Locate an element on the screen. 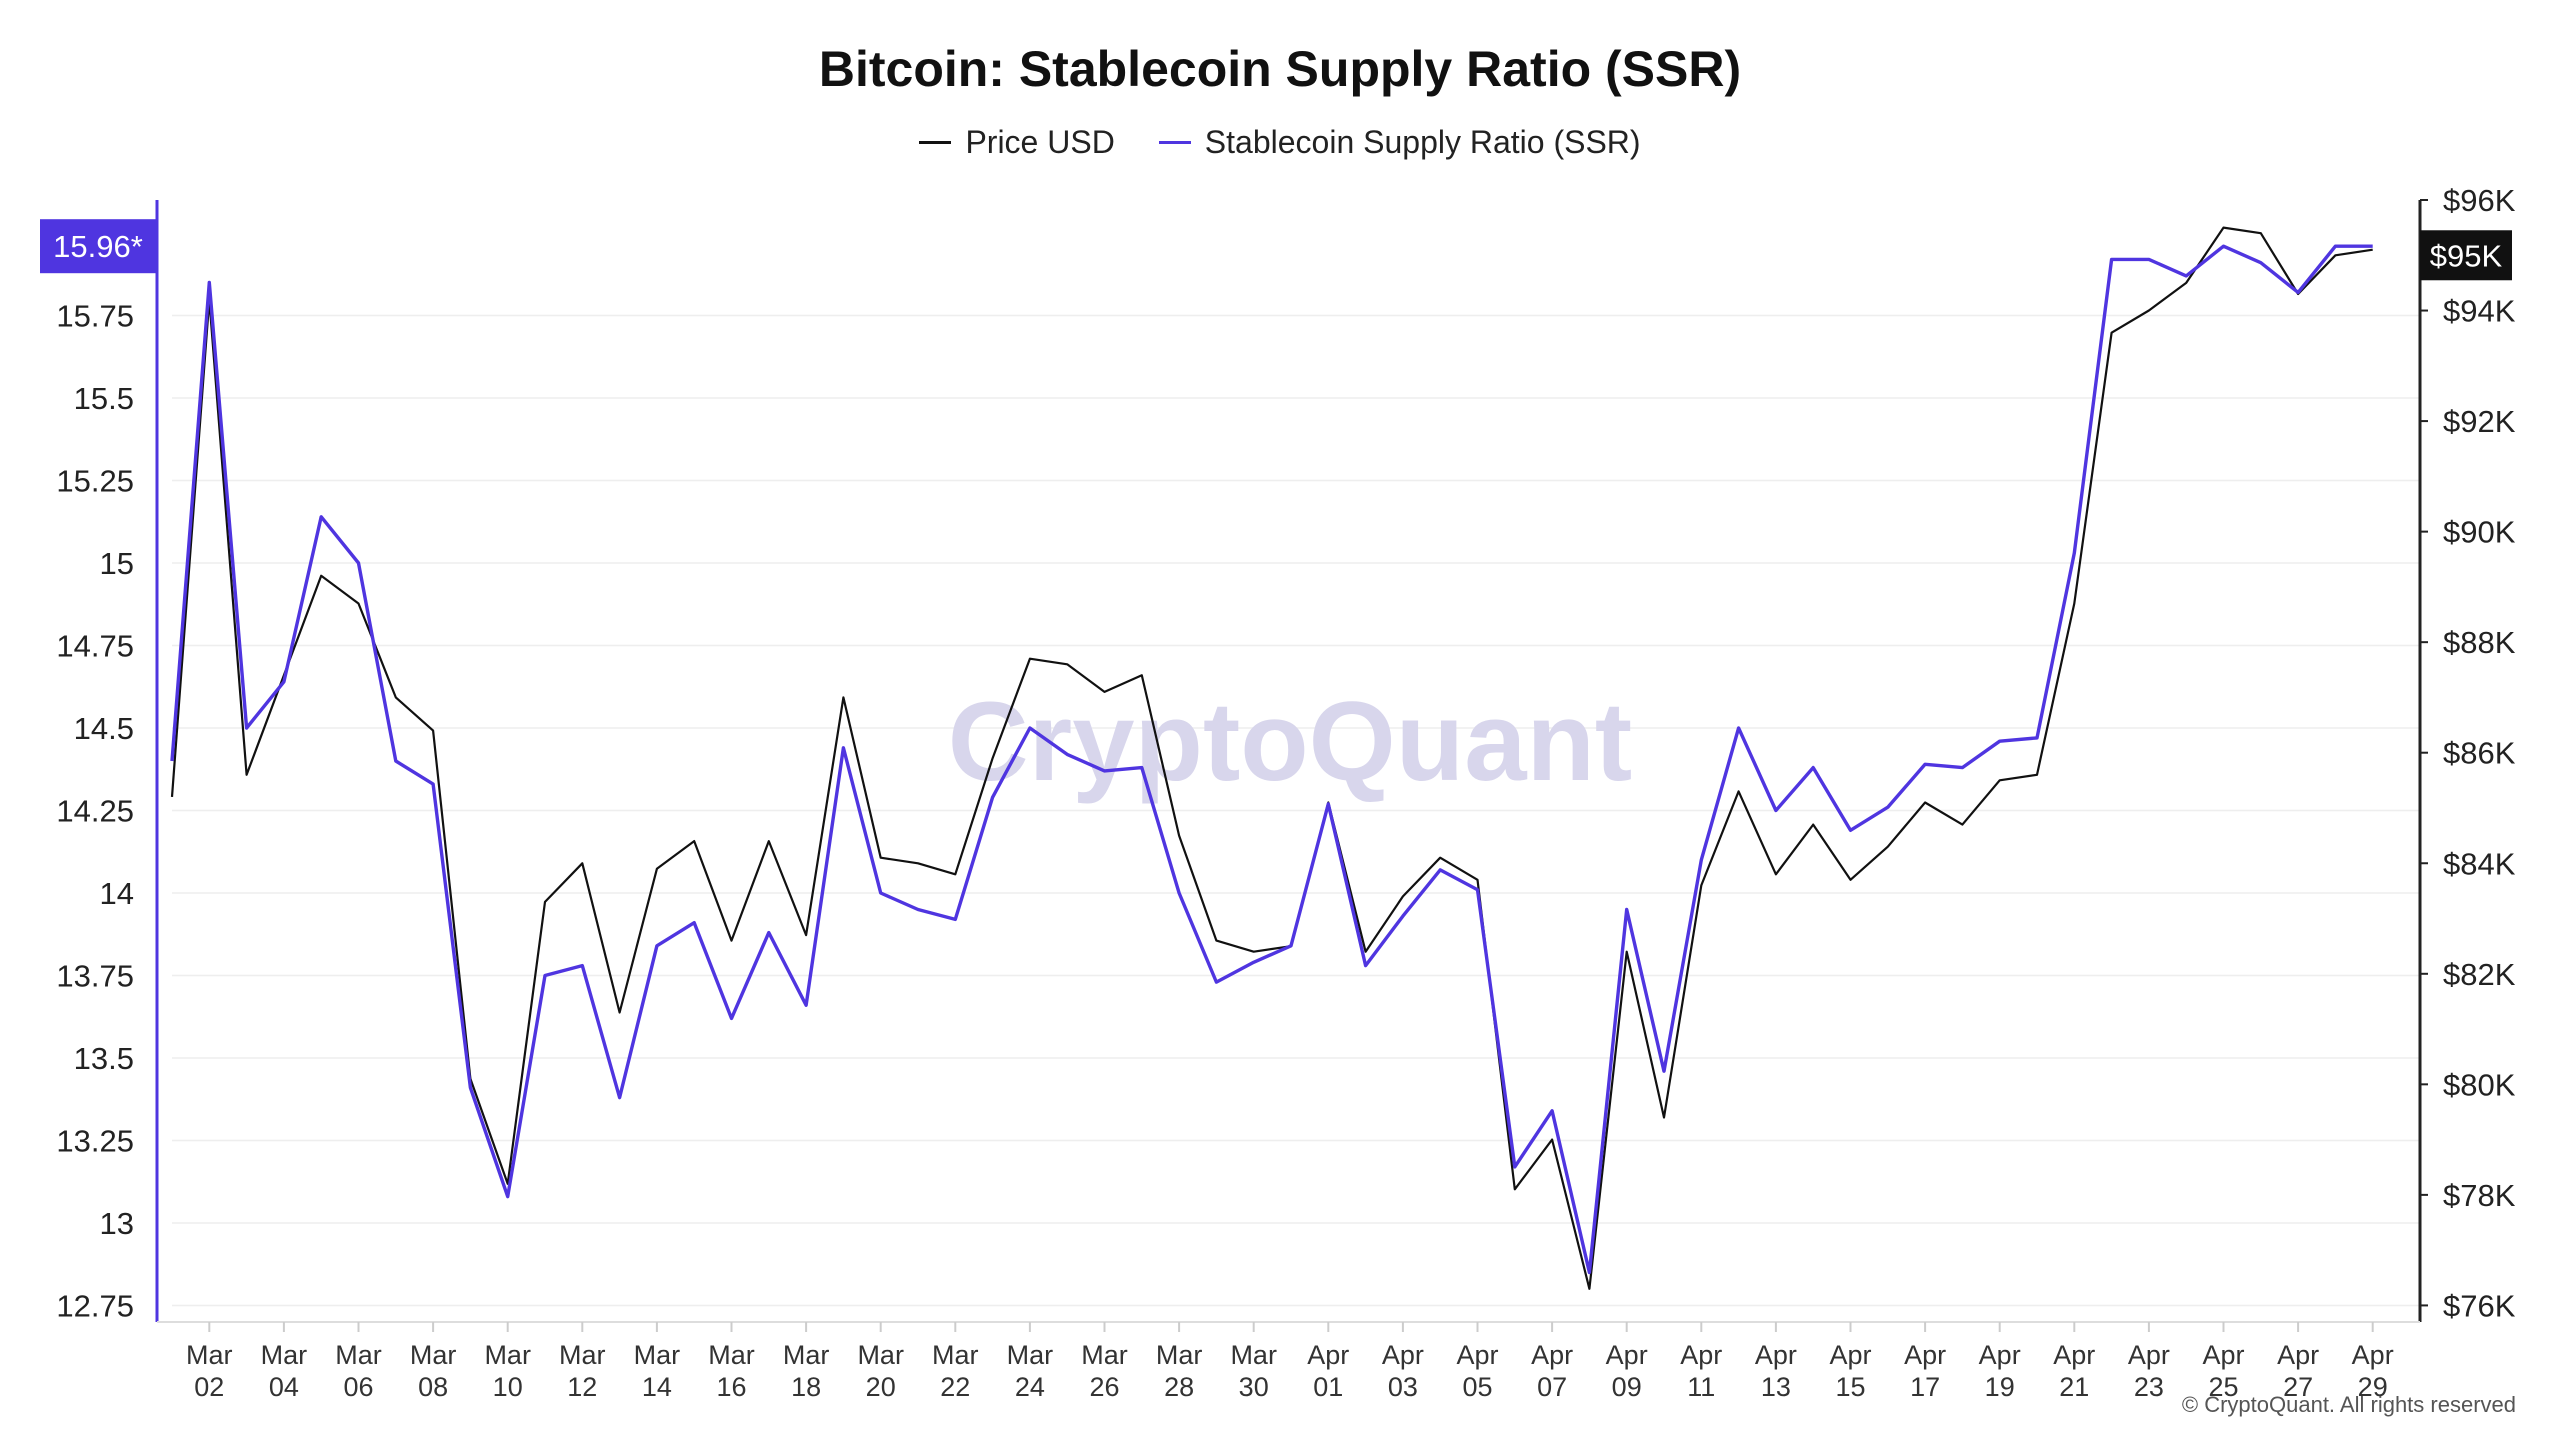 The image size is (2560, 1440). x-tick-label-day: 20 is located at coordinates (881, 1387).